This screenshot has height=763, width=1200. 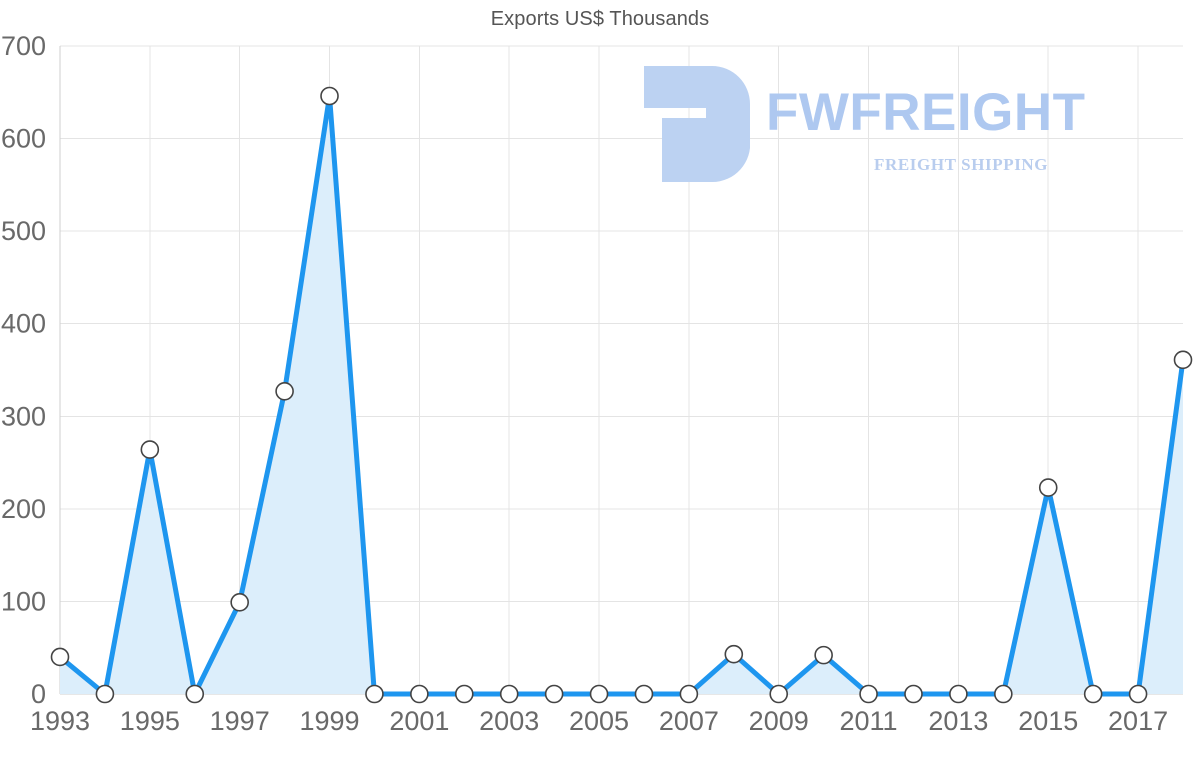 What do you see at coordinates (60, 721) in the screenshot?
I see `svg-text: 1993` at bounding box center [60, 721].